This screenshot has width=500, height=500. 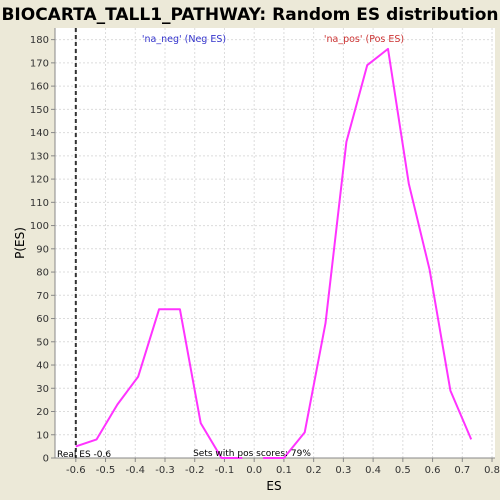 I want to click on y-tick-label: 10, so click(x=42, y=435).